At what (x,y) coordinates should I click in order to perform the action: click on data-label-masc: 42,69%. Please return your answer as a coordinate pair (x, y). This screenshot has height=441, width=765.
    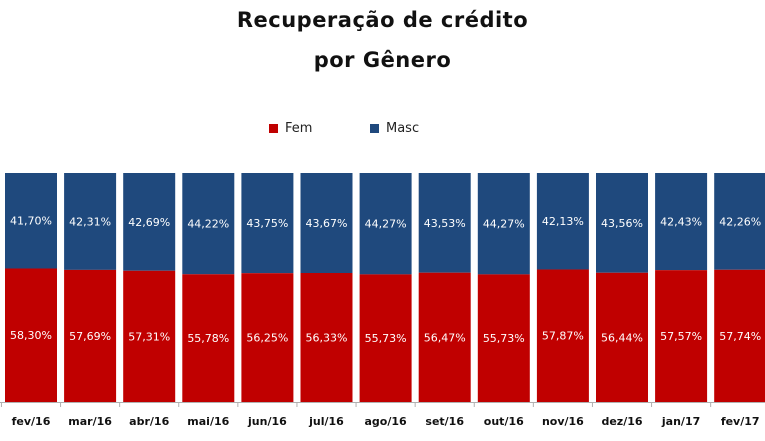
    Looking at the image, I should click on (149, 222).